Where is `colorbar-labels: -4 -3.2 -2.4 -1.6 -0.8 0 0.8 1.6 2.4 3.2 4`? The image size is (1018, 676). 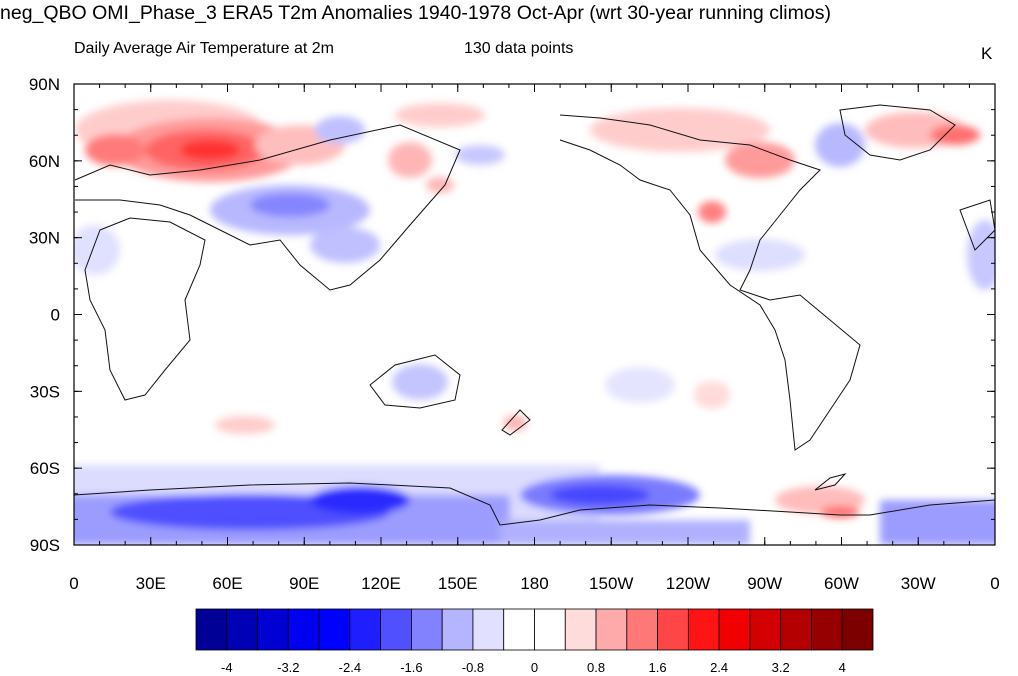 colorbar-labels: -4 -3.2 -2.4 -1.6 -0.8 0 0.8 1.6 2.4 3.2 4 is located at coordinates (533, 667).